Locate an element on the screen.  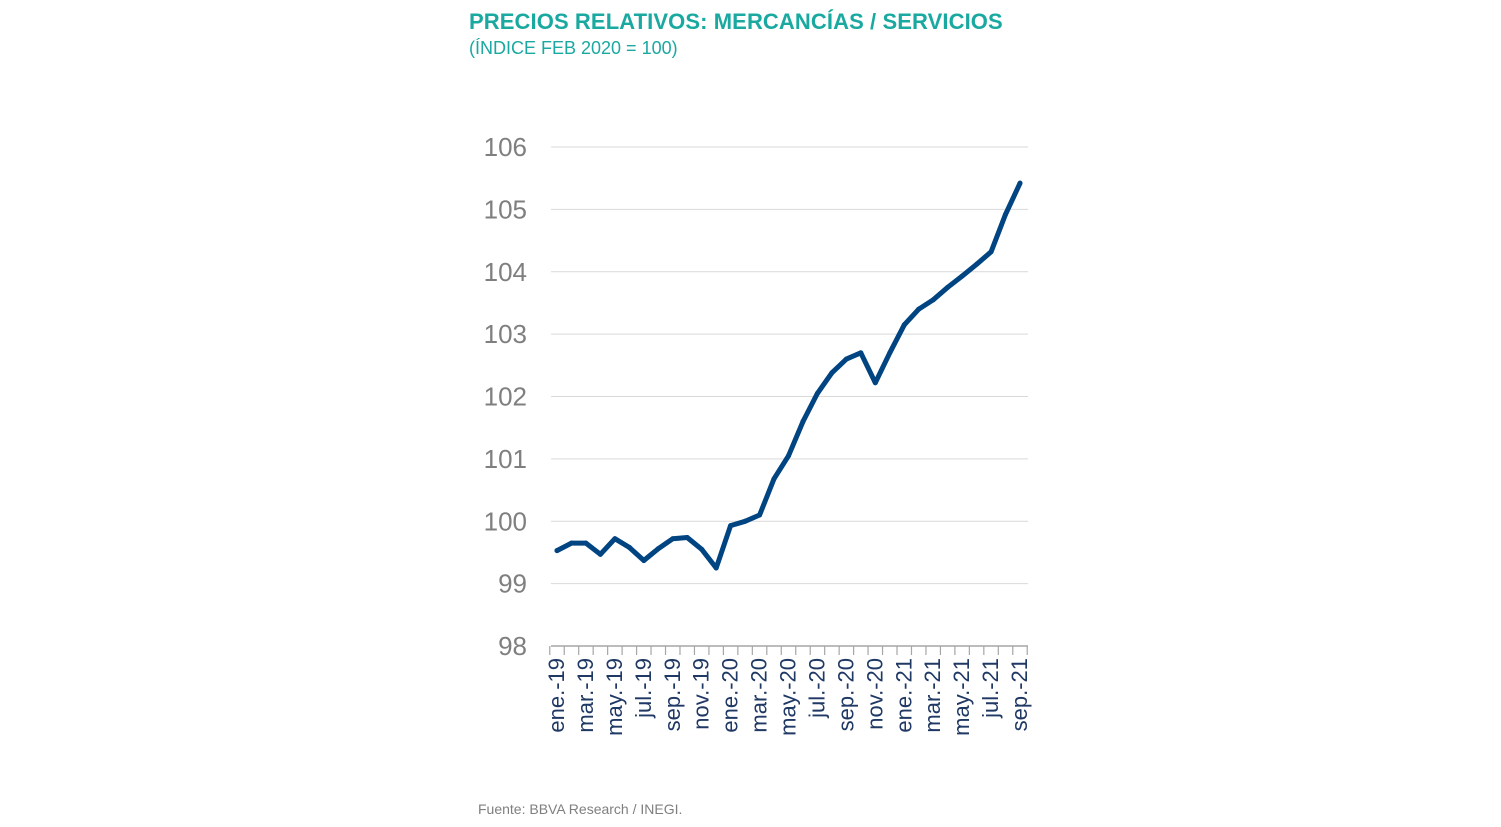
x-tick-label: sep.-20 is located at coordinates (845, 694).